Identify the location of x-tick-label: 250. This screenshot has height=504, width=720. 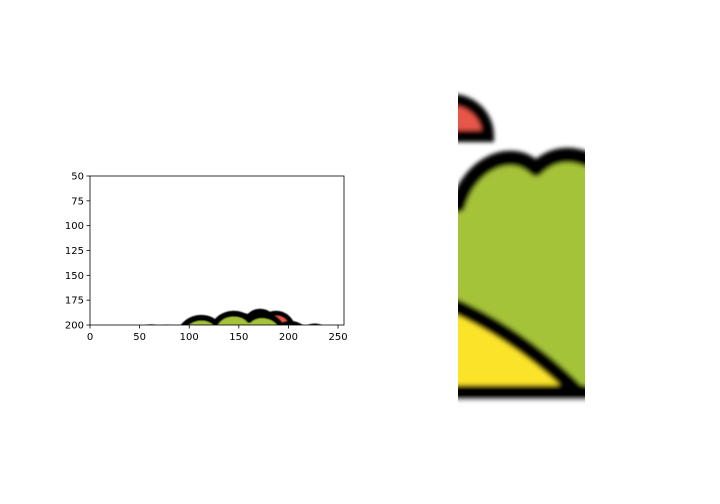
(338, 337).